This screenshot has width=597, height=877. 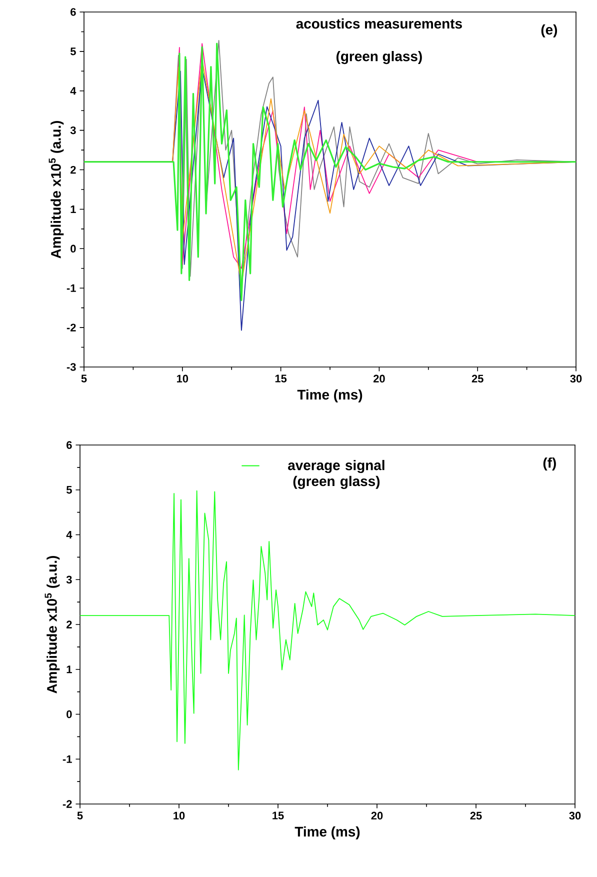 I want to click on legend-label: average signal (green glass), so click(x=336, y=474).